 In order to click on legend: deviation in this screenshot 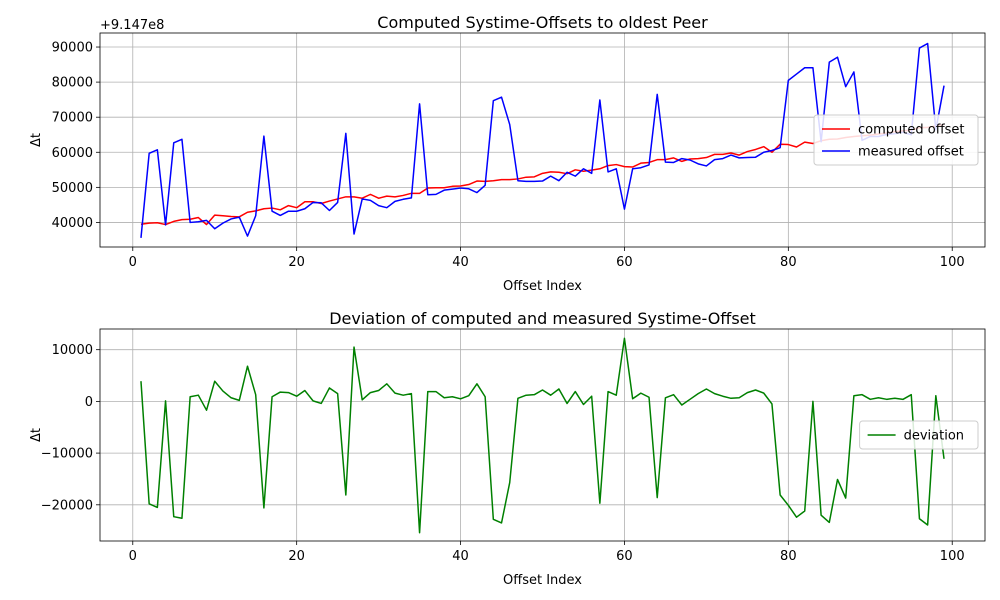, I will do `click(919, 435)`.